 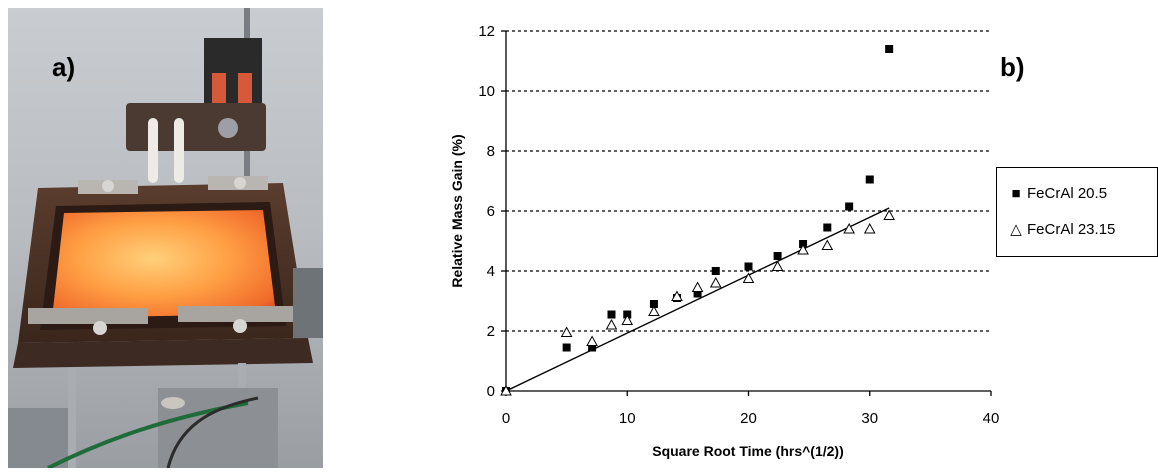 What do you see at coordinates (1016, 193) in the screenshot?
I see `filled-square-marker-icon: ■` at bounding box center [1016, 193].